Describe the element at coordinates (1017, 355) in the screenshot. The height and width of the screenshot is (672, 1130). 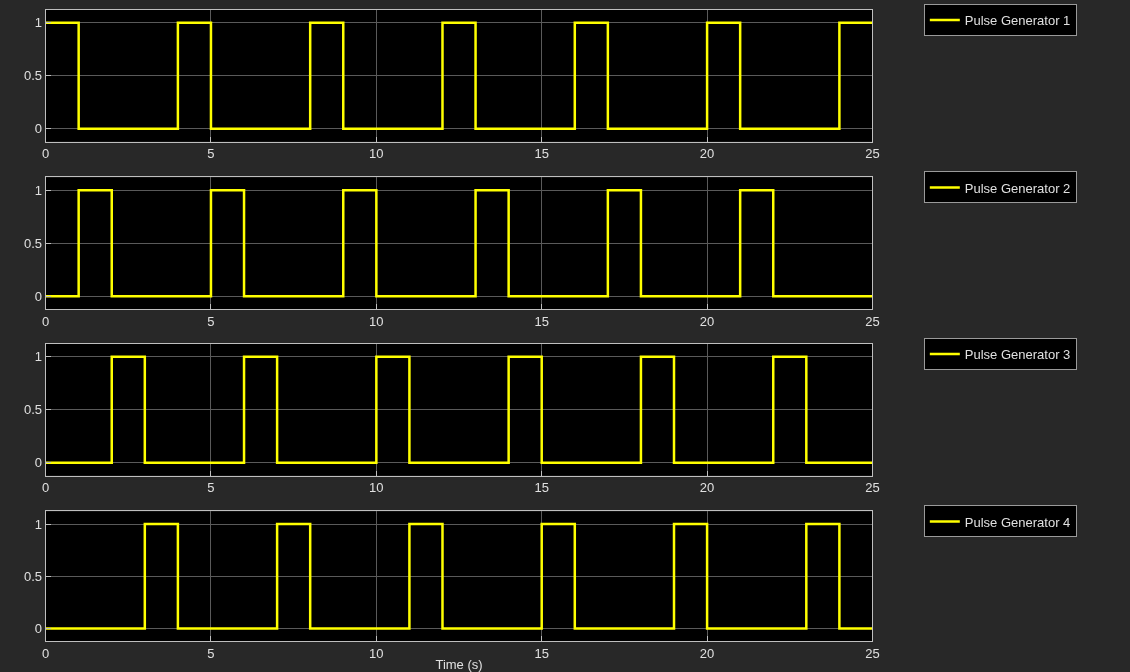
I see `legend-label: Pulse Generator 3` at that location.